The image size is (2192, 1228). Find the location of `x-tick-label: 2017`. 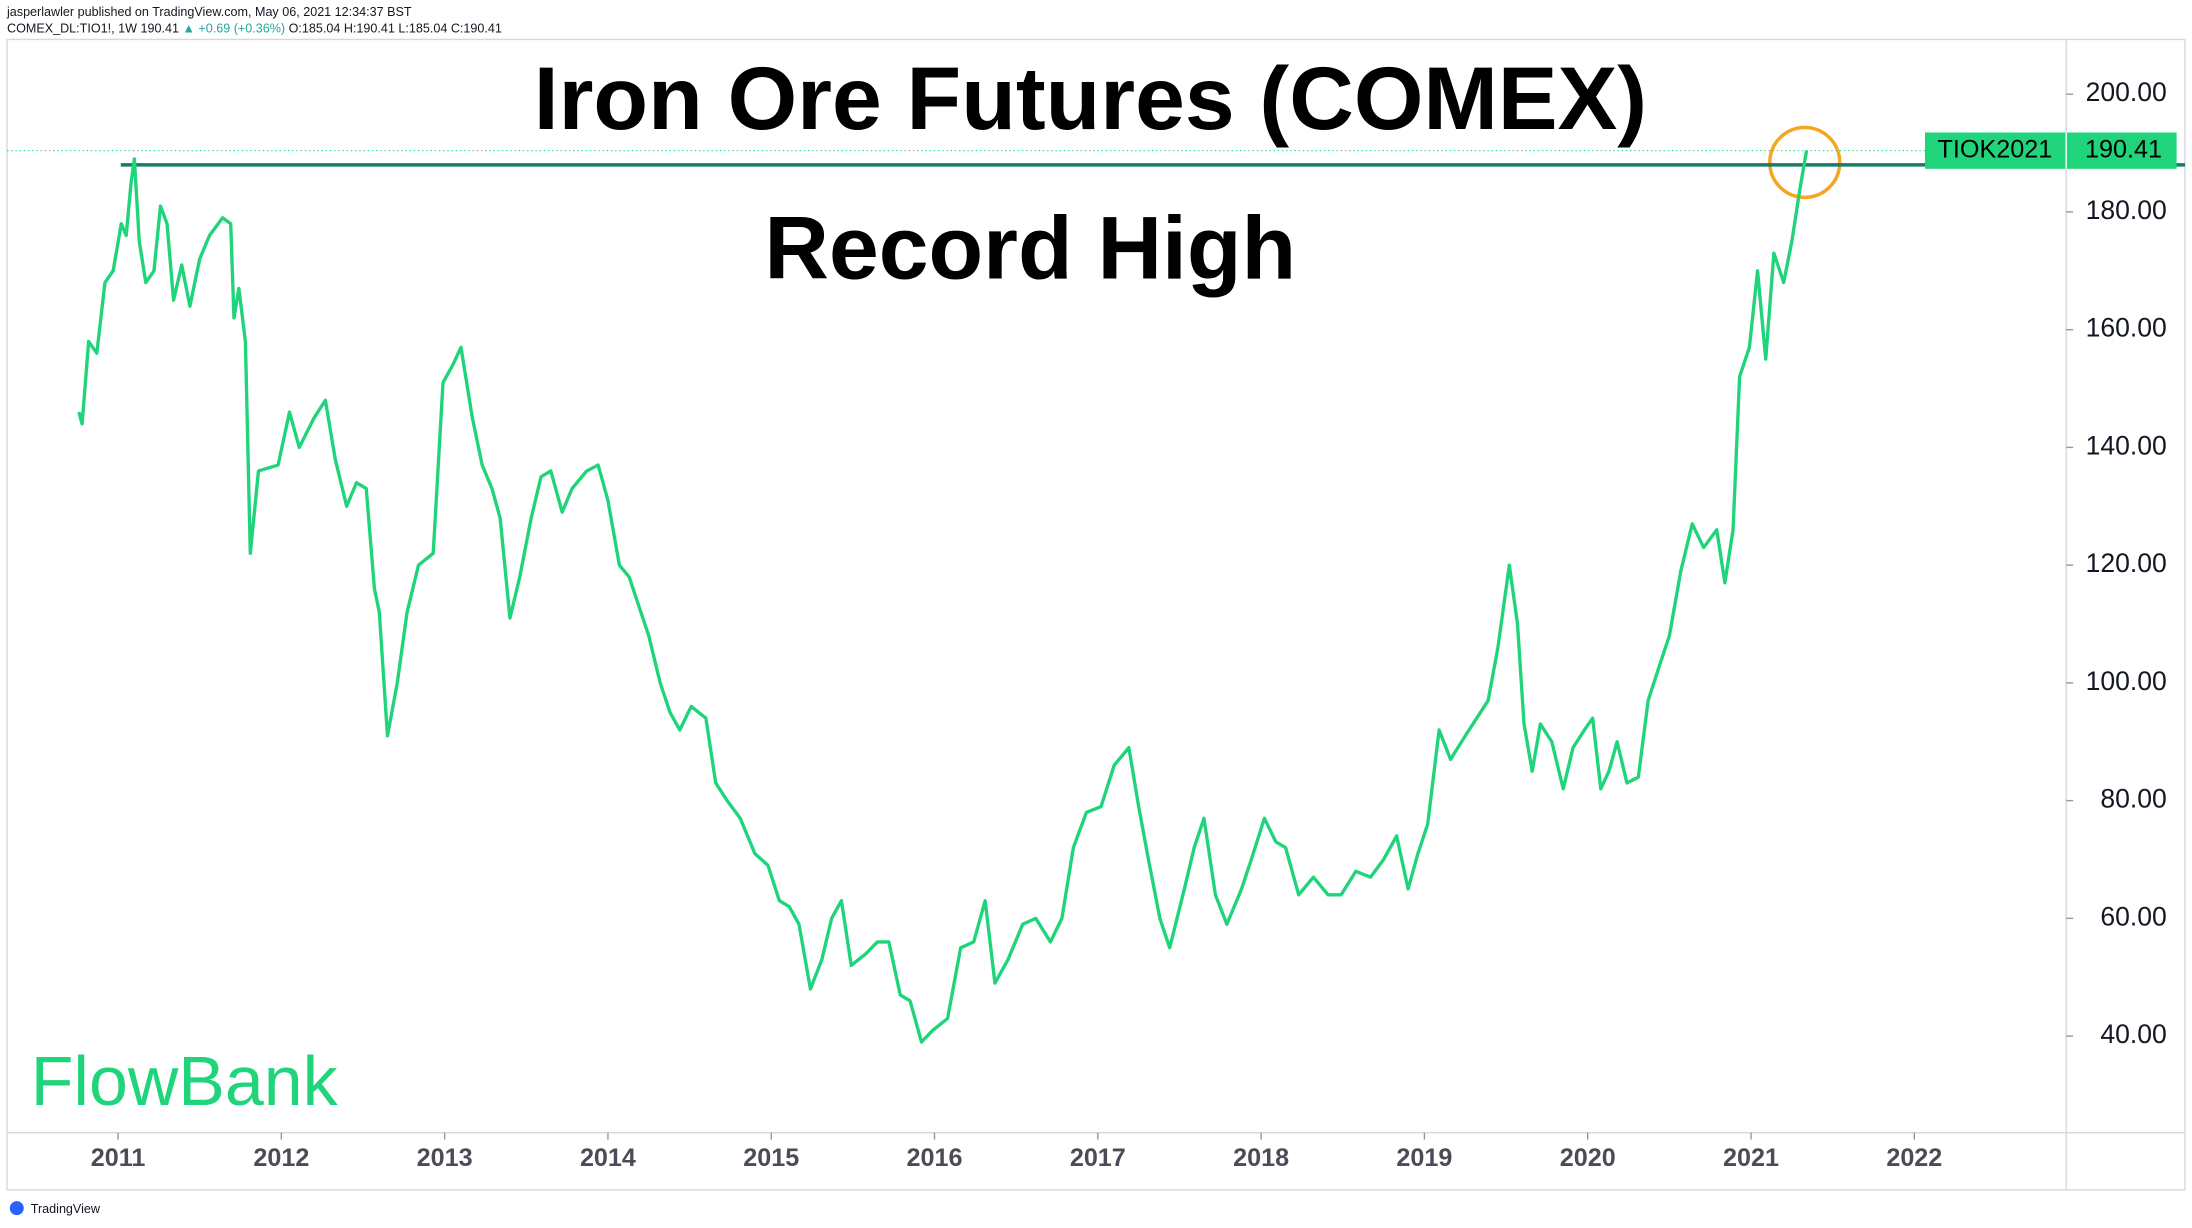

x-tick-label: 2017 is located at coordinates (1098, 1158).